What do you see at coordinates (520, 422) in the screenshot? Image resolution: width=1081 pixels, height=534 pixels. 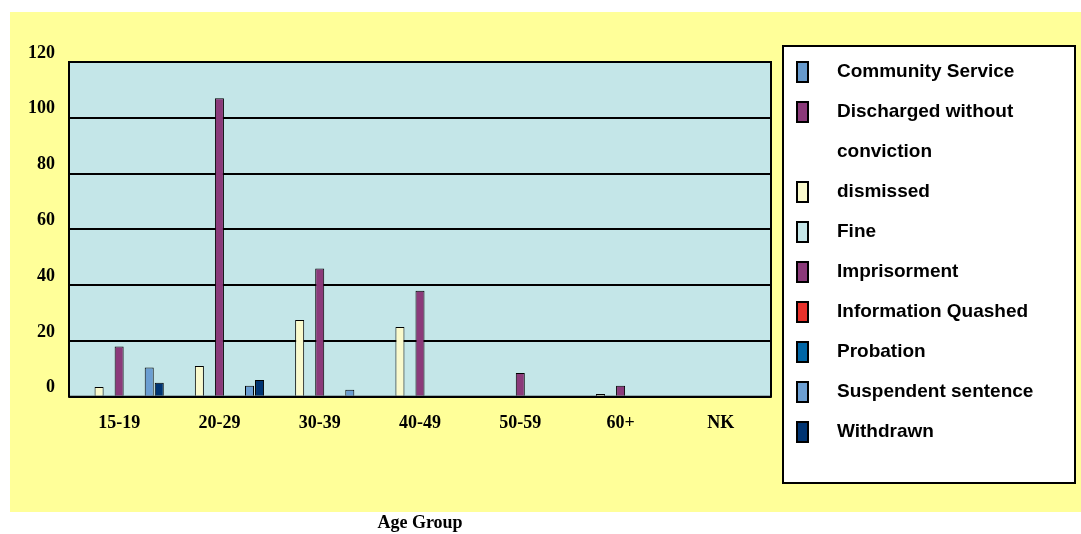 I see `x-tick-label: 50-59` at bounding box center [520, 422].